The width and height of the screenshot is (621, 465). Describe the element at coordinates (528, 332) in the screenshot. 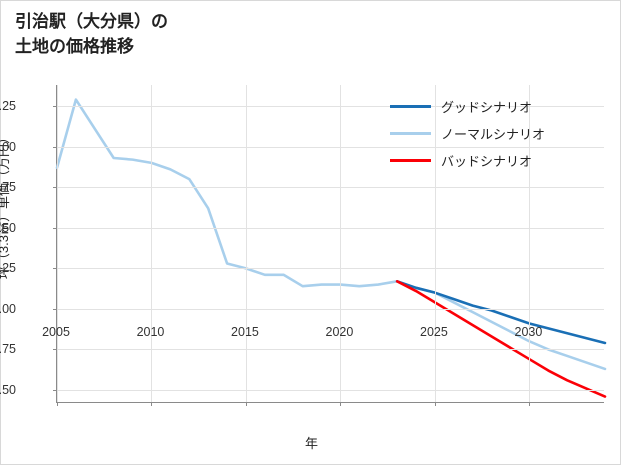

I see `x-tick-label: 2030` at that location.